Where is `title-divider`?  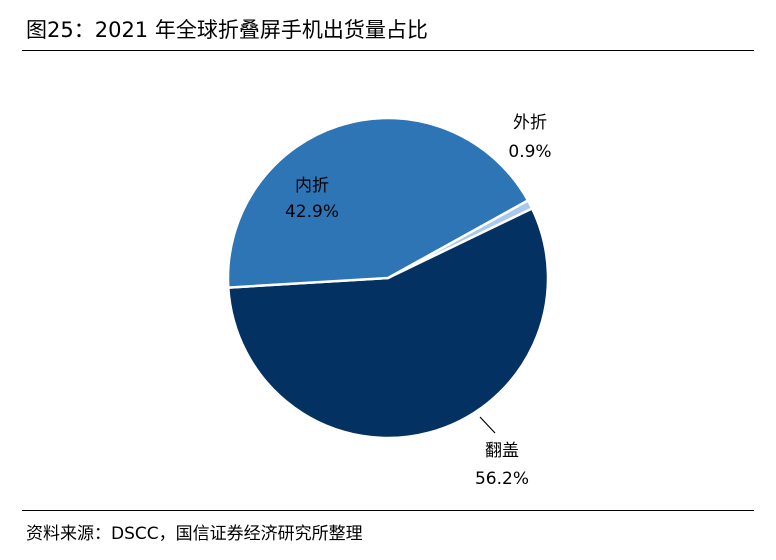 title-divider is located at coordinates (388, 50).